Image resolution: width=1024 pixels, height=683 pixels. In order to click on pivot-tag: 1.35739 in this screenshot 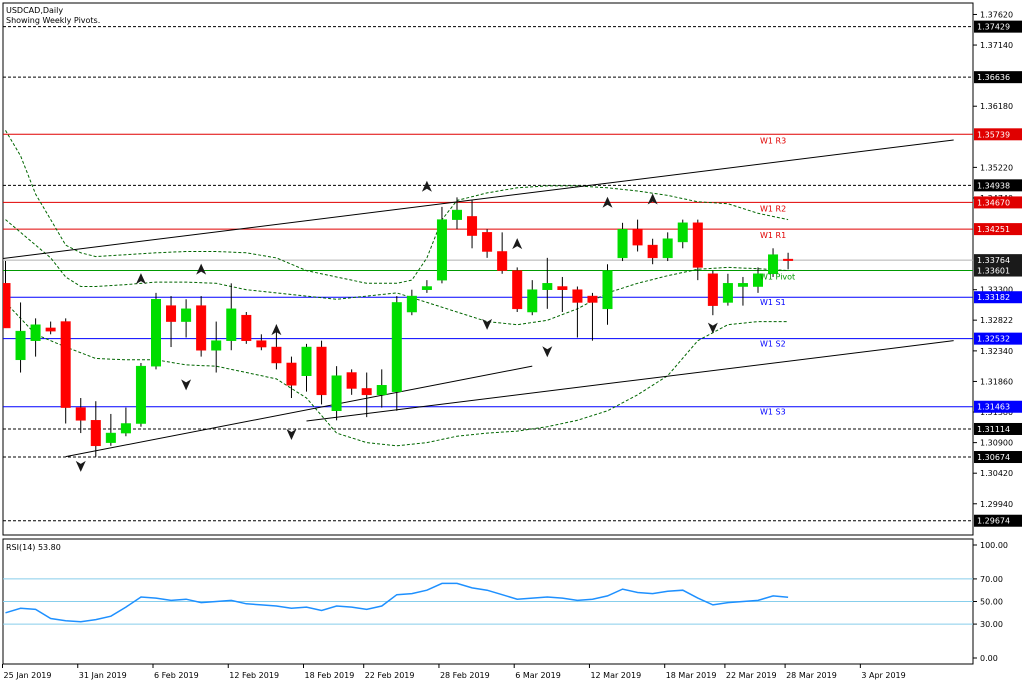, I will do `click(993, 134)`.